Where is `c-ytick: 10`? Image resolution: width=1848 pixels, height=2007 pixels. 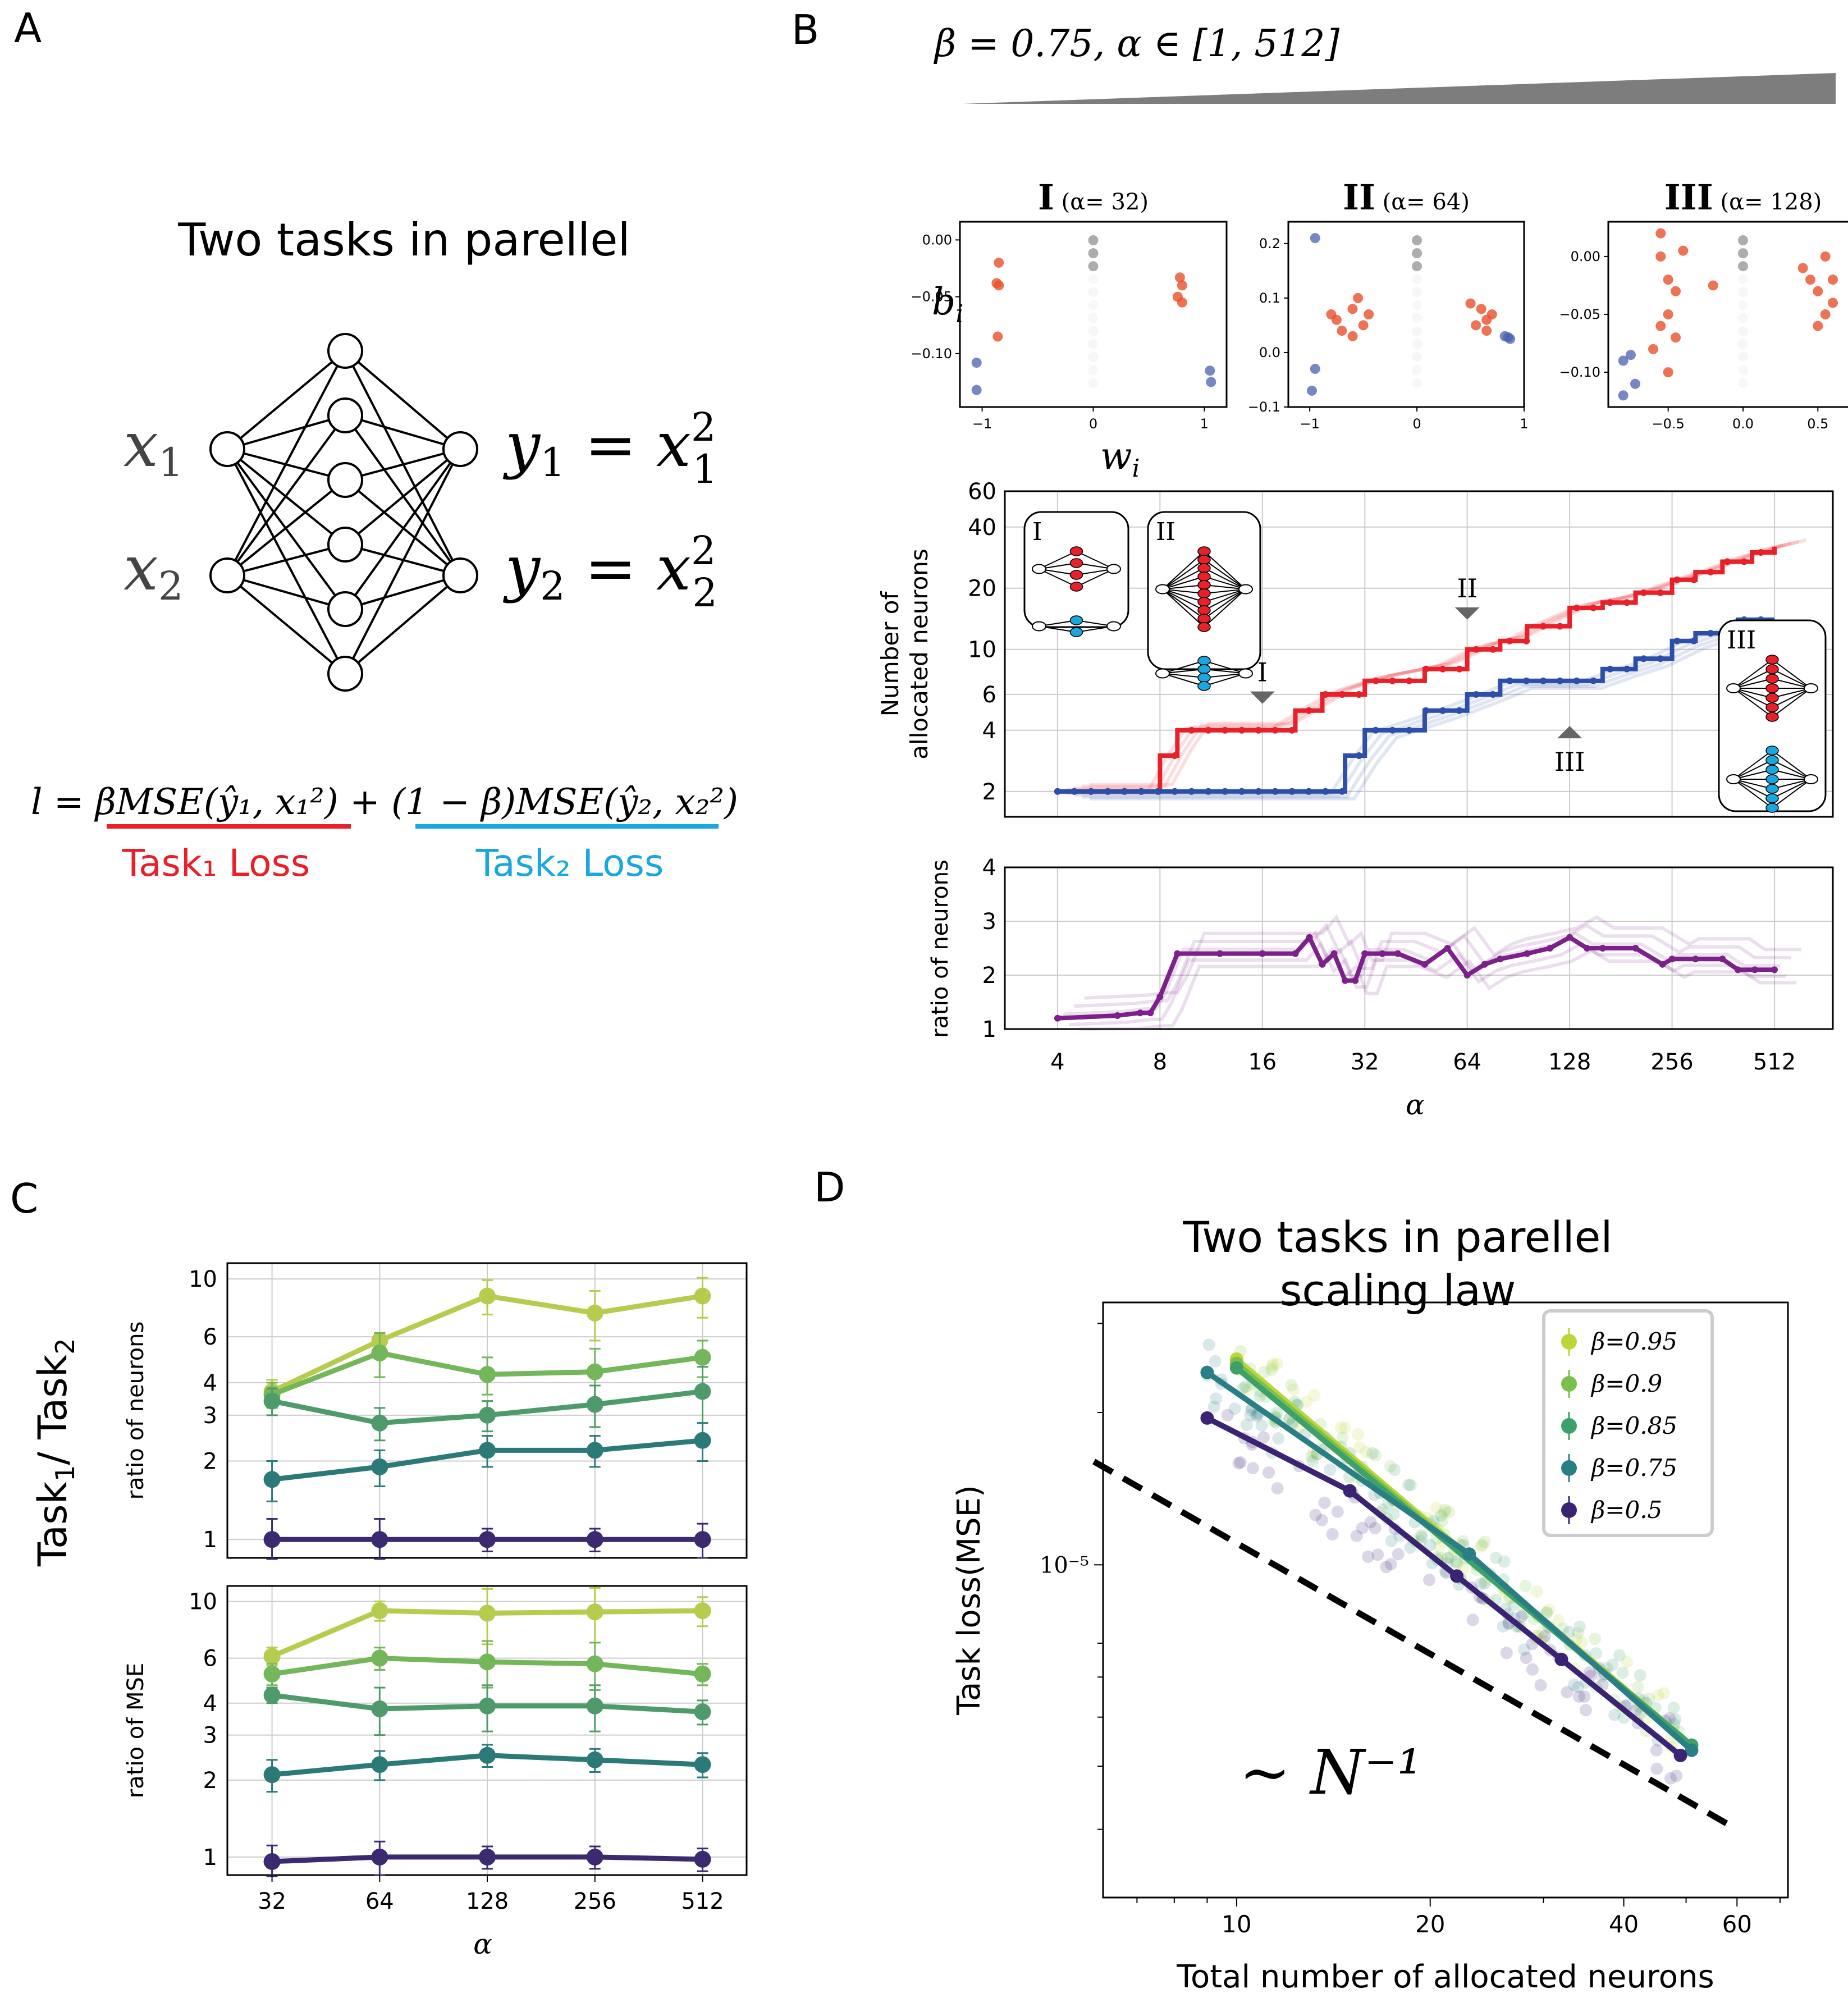
c-ytick: 10 is located at coordinates (203, 1280).